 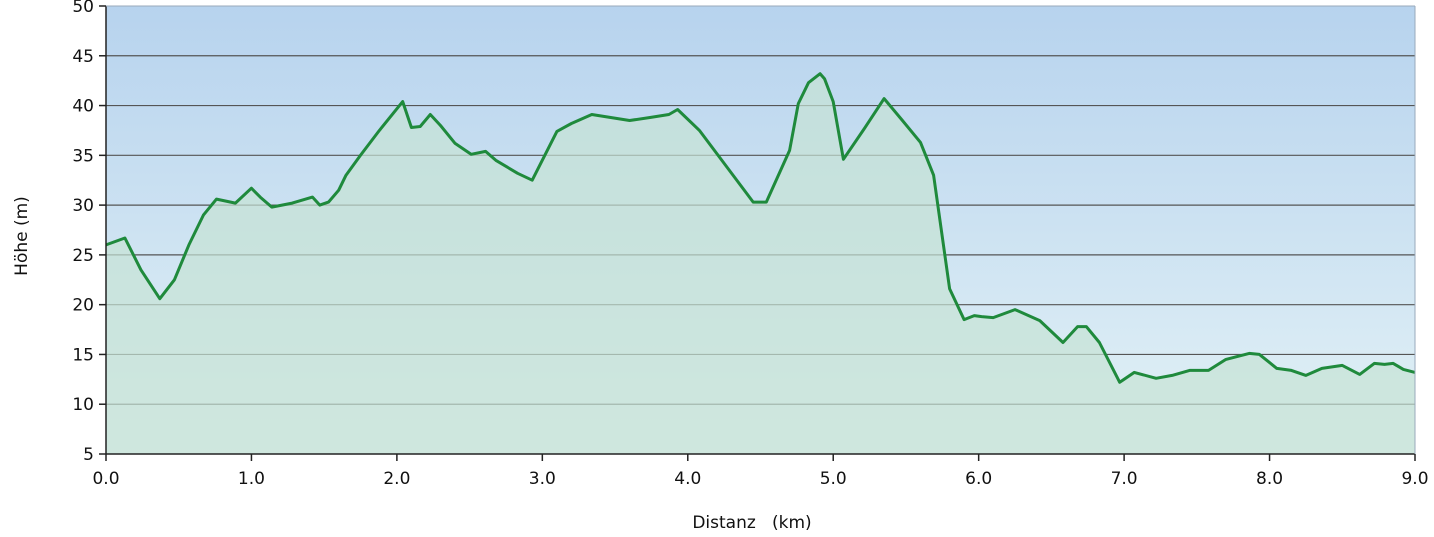 I want to click on x-tick-label: 8.0, so click(x=1269, y=479).